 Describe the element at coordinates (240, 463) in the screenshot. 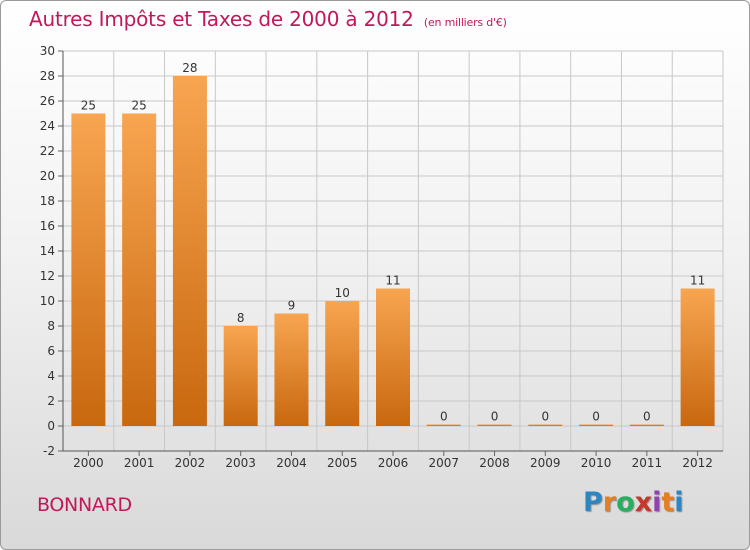

I see `x-tick-label: 2003` at that location.